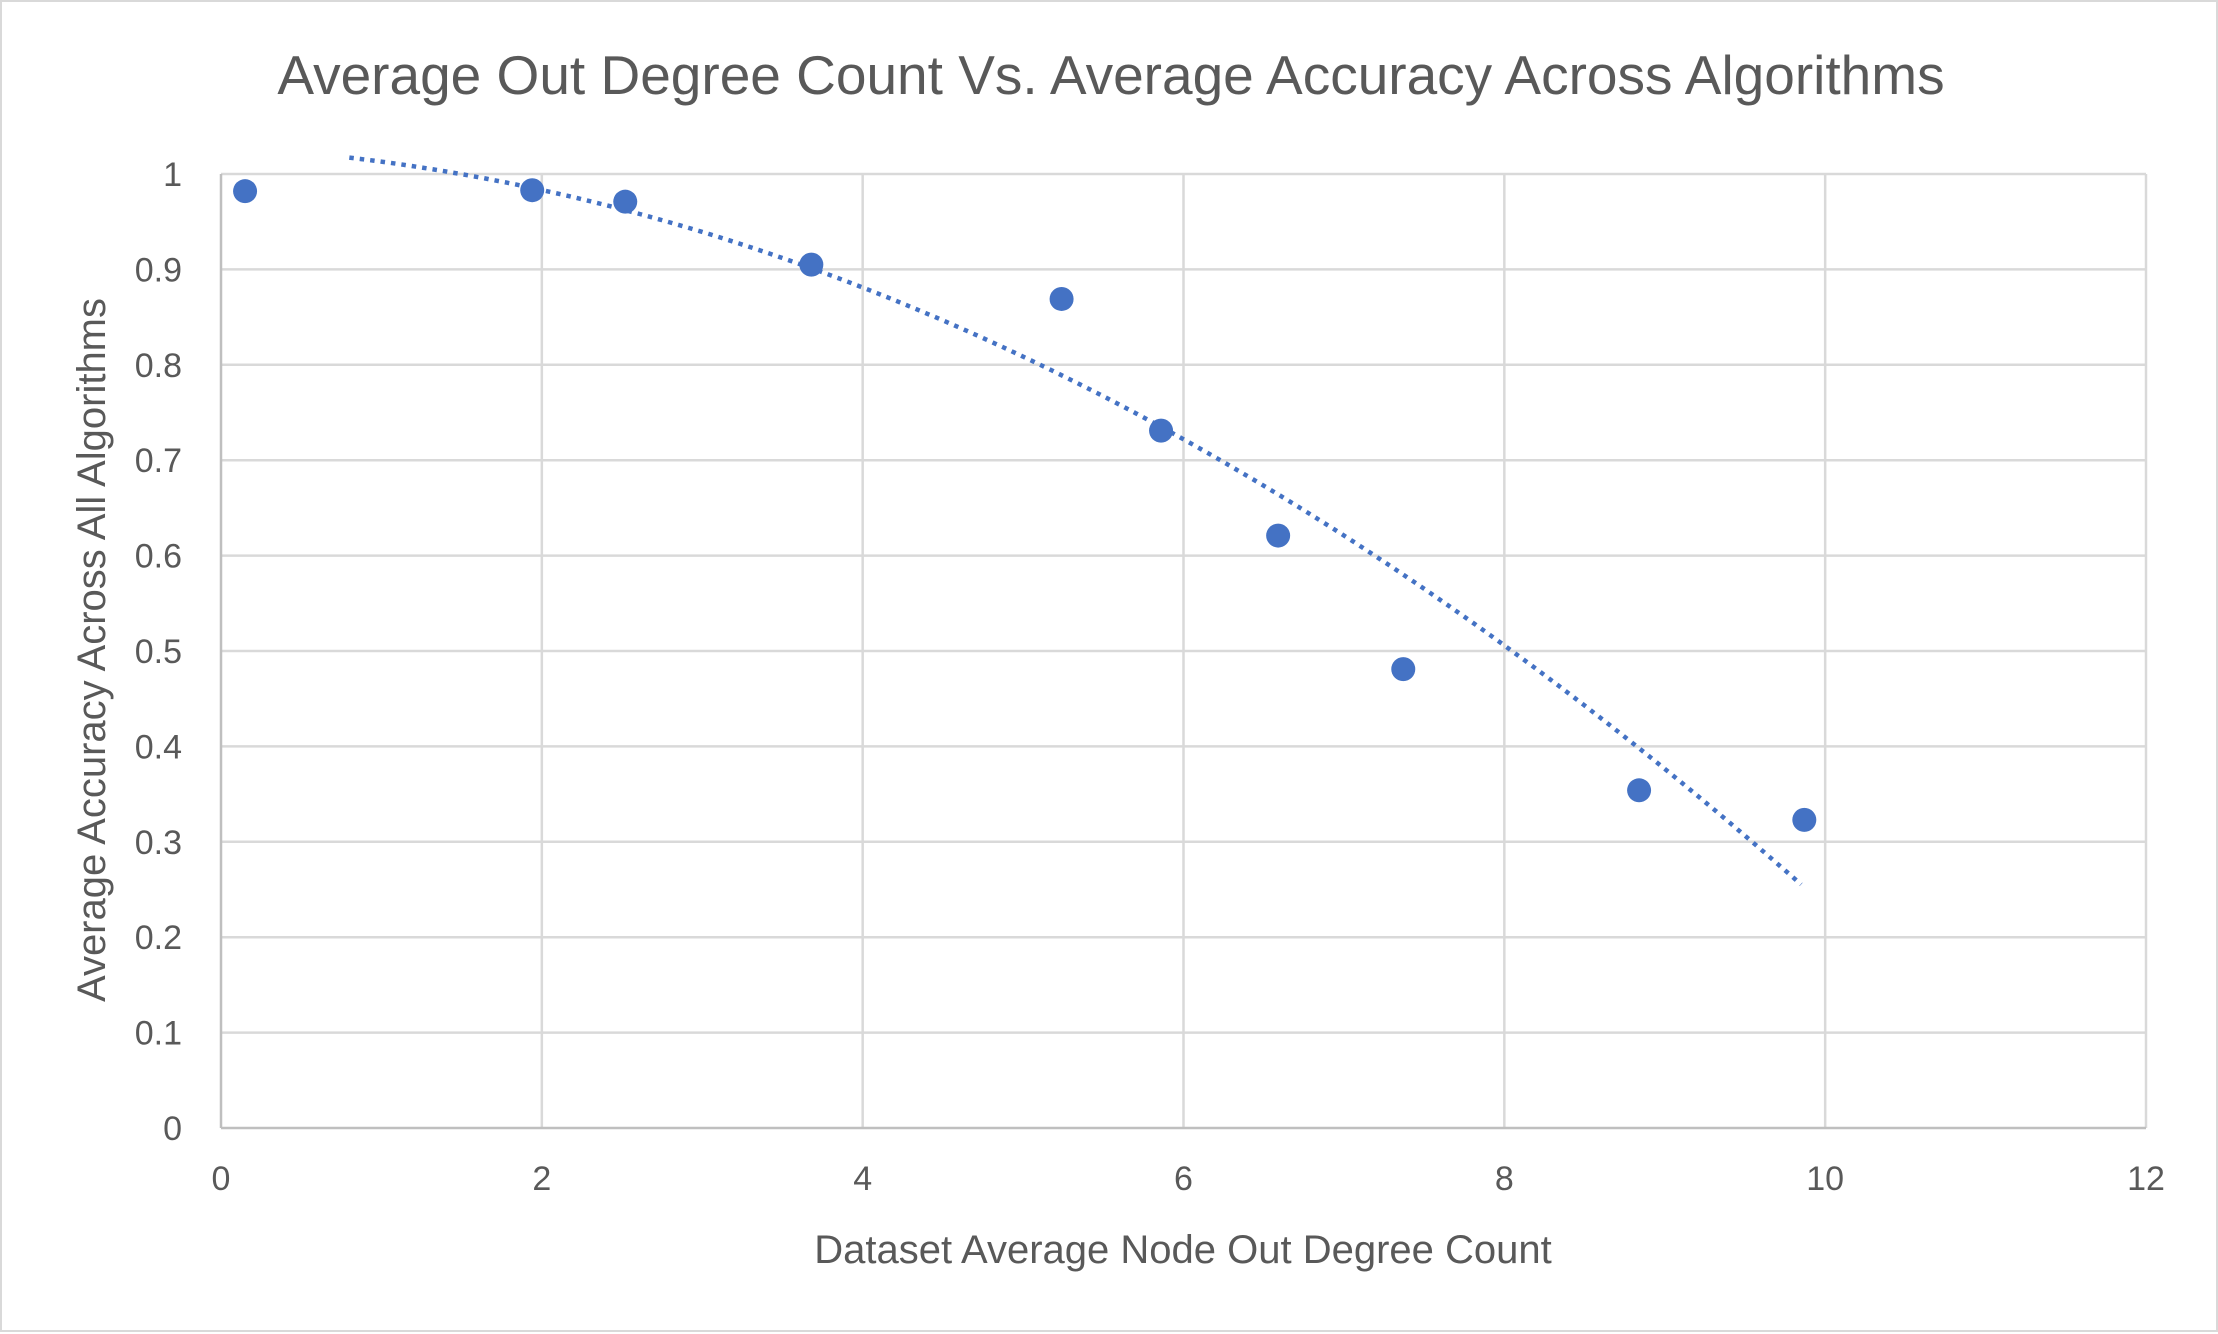 This screenshot has width=2218, height=1334. I want to click on y-tick-label: 0.6, so click(158, 557).